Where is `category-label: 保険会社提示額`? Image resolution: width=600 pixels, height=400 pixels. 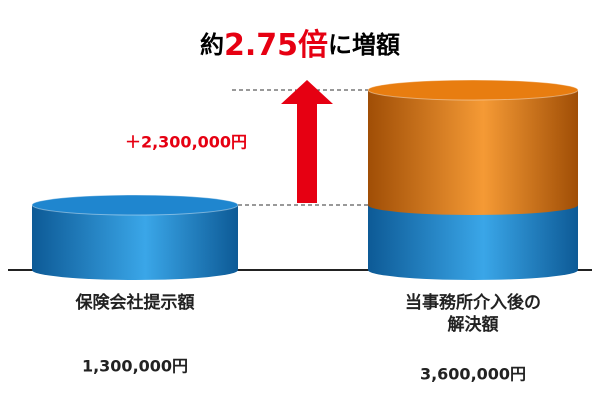
category-label: 保険会社提示額 is located at coordinates (135, 303).